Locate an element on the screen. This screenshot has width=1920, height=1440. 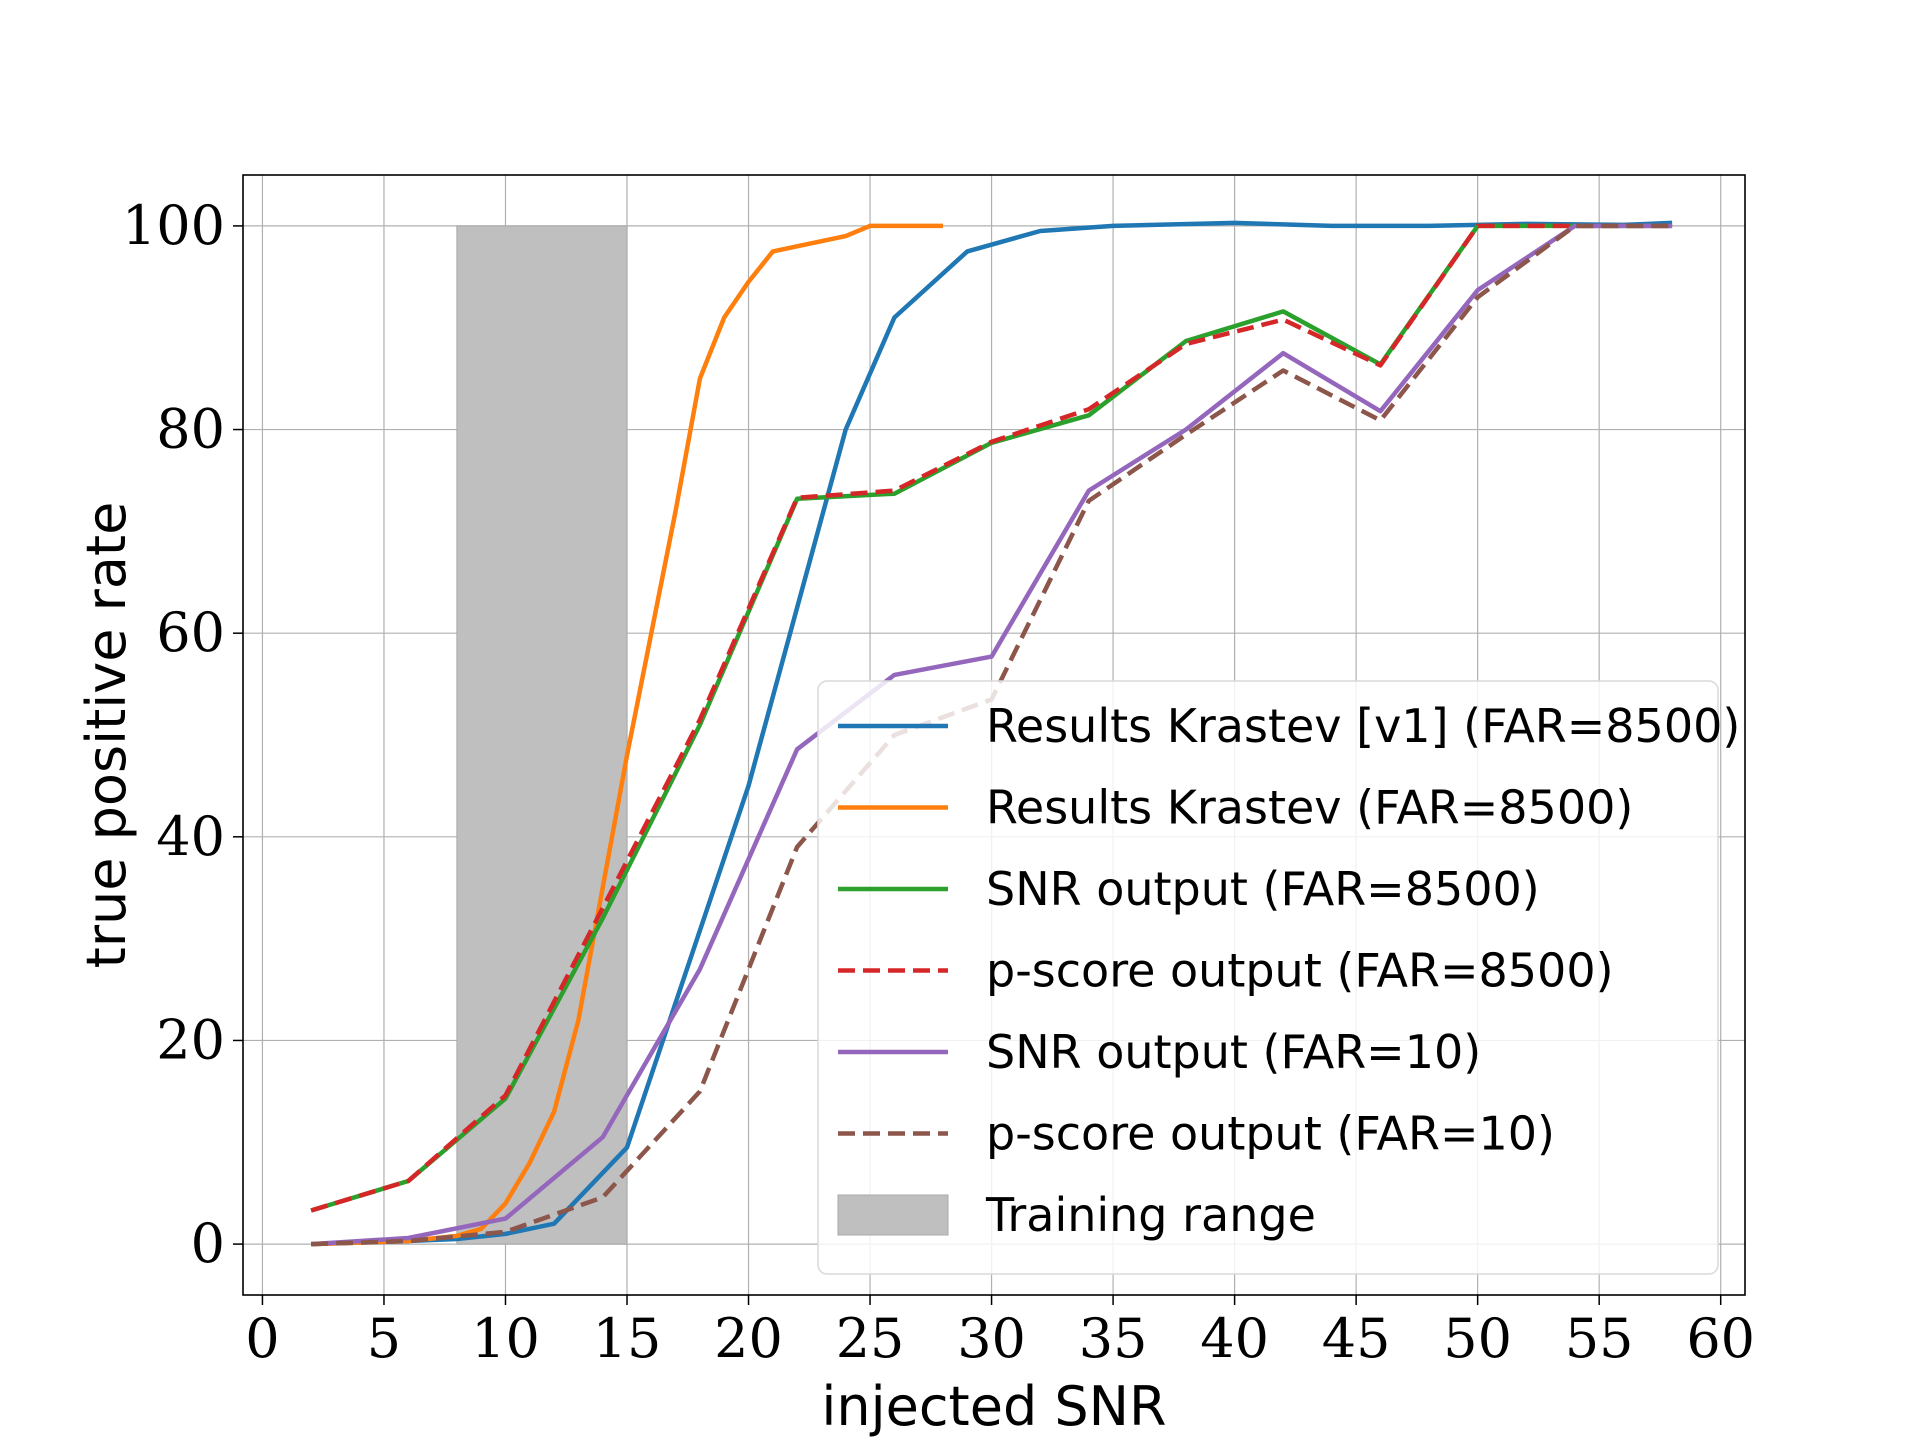
y-tick-label: 80 is located at coordinates (190, 429).